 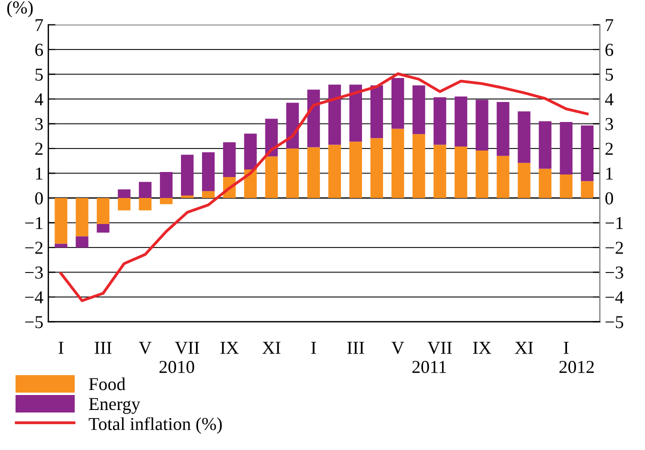 What do you see at coordinates (39, 124) in the screenshot?
I see `y-tick-label: 3` at bounding box center [39, 124].